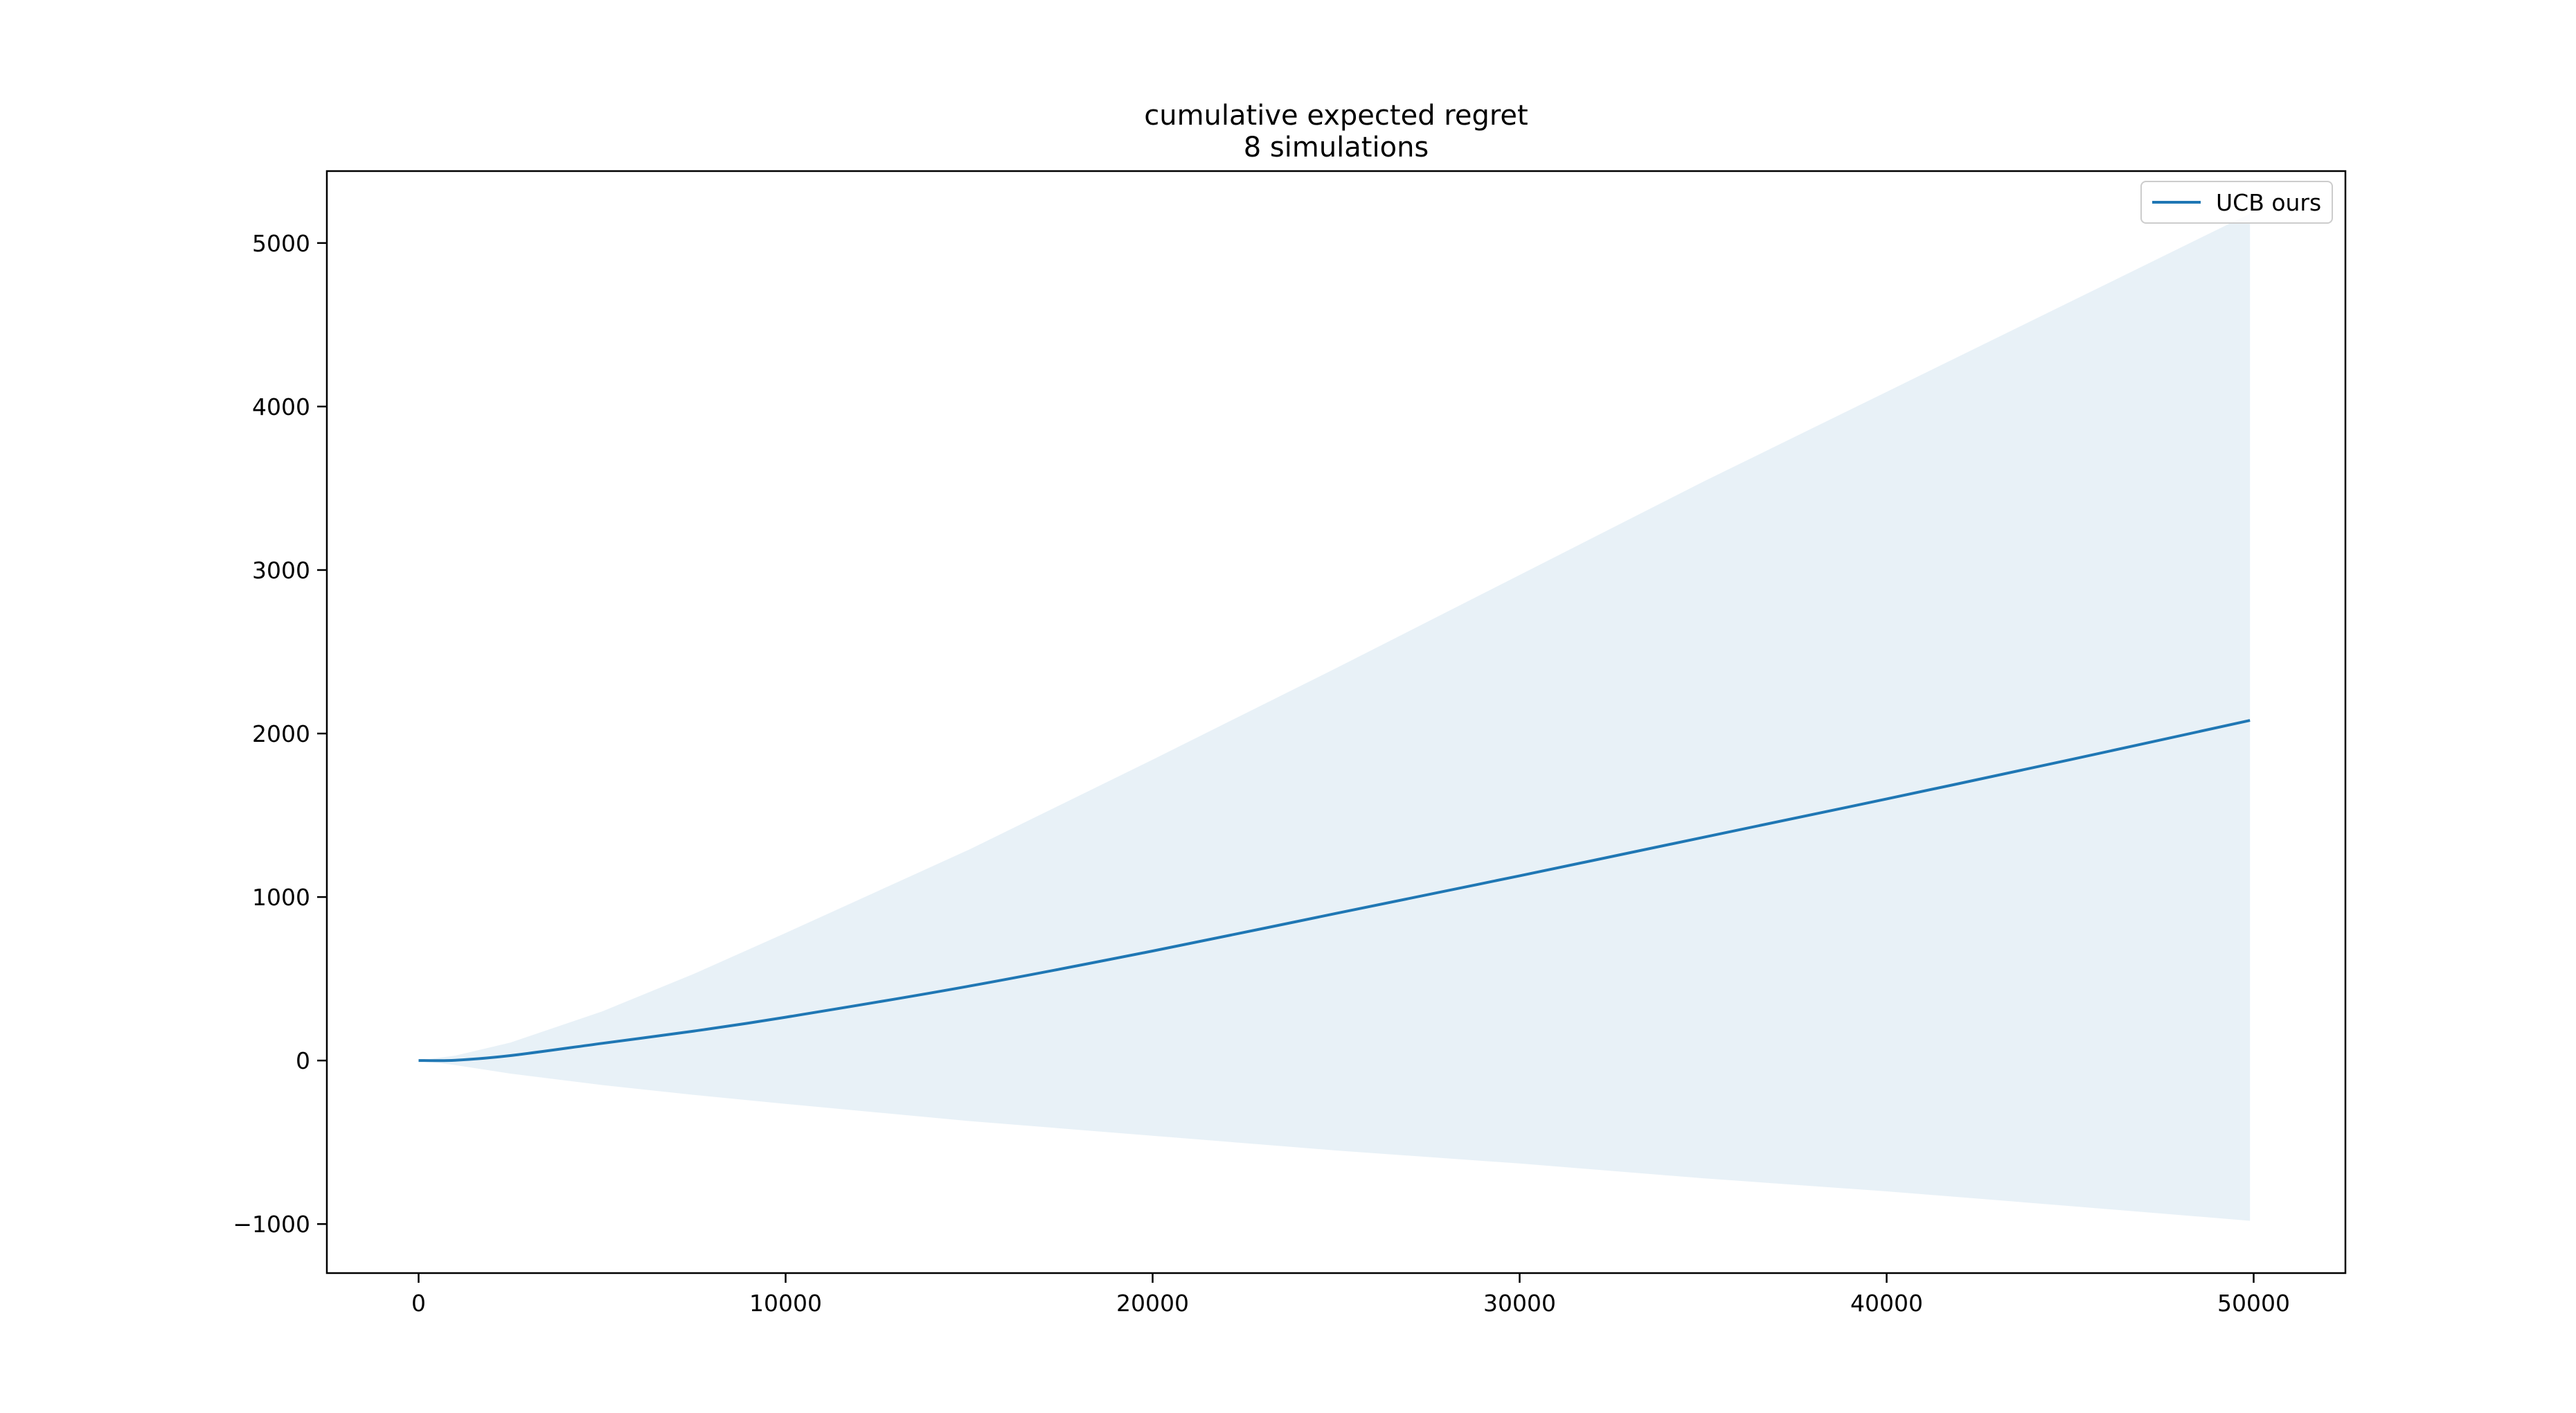 The width and height of the screenshot is (2576, 1413). I want to click on y-tick-label: 0, so click(303, 1060).